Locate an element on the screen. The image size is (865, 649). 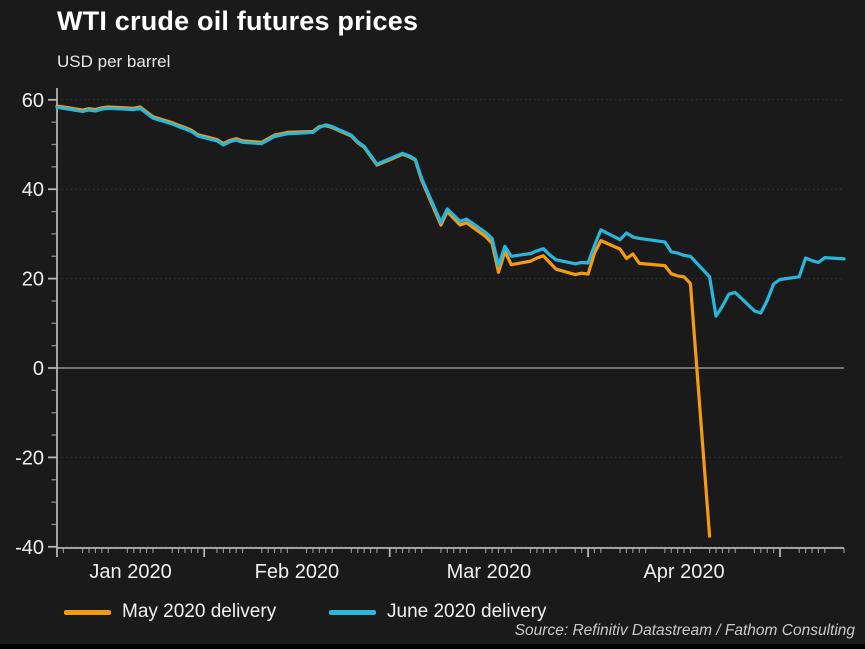
y-tick-label: -20 is located at coordinates (29, 458).